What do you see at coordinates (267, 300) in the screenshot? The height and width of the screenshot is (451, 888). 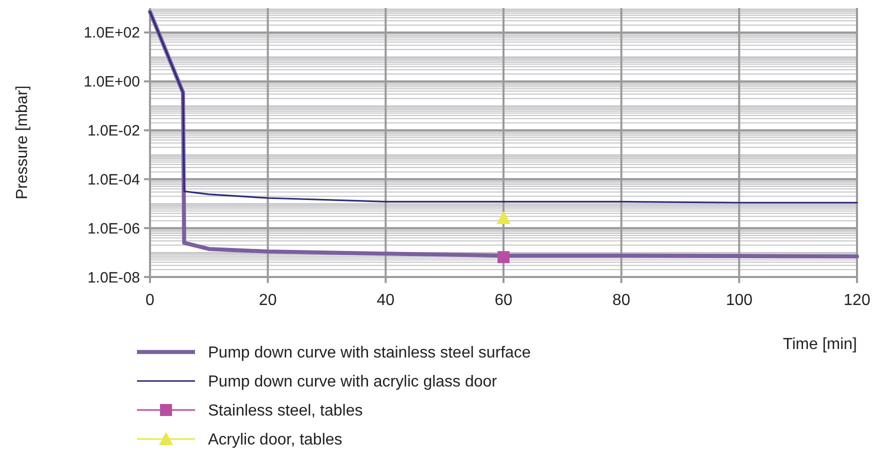 I see `x-tick-label: 20` at bounding box center [267, 300].